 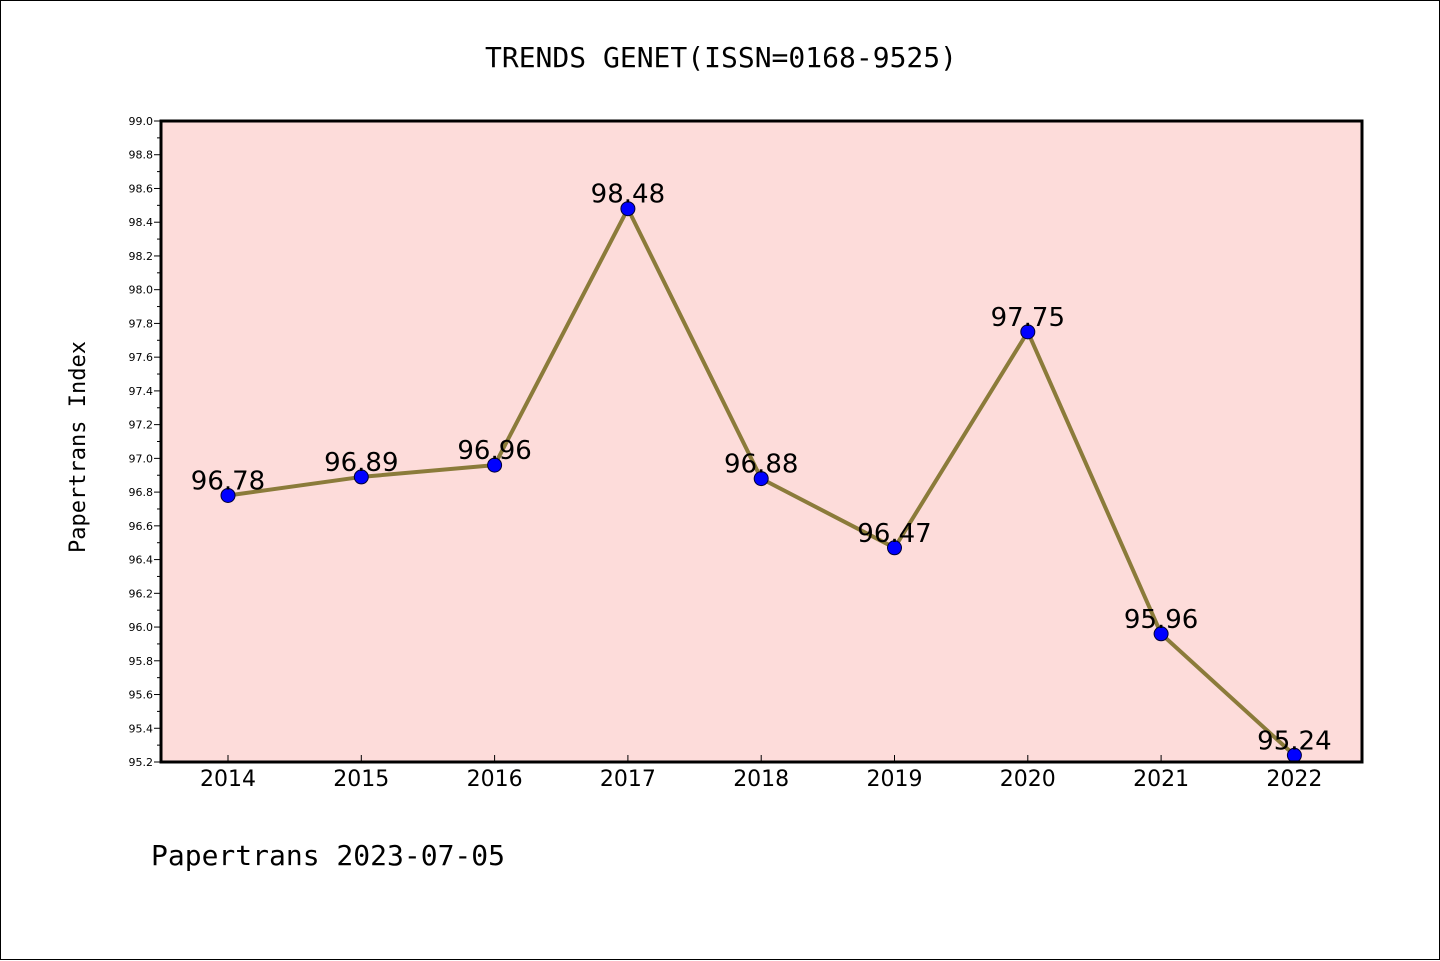 What do you see at coordinates (141, 458) in the screenshot?
I see `y-tick-label: 97.0` at bounding box center [141, 458].